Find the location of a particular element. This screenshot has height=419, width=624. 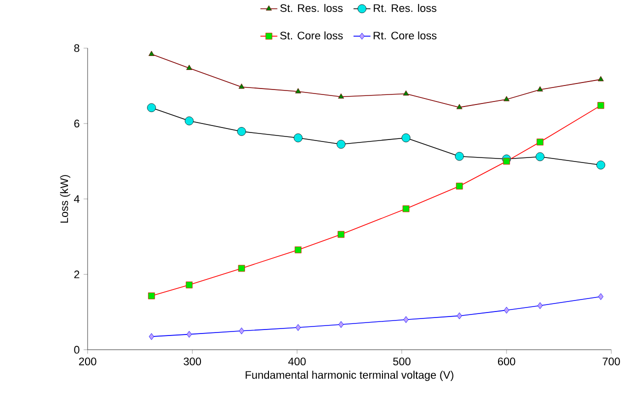

legend-label: Rt. Core loss is located at coordinates (405, 35).